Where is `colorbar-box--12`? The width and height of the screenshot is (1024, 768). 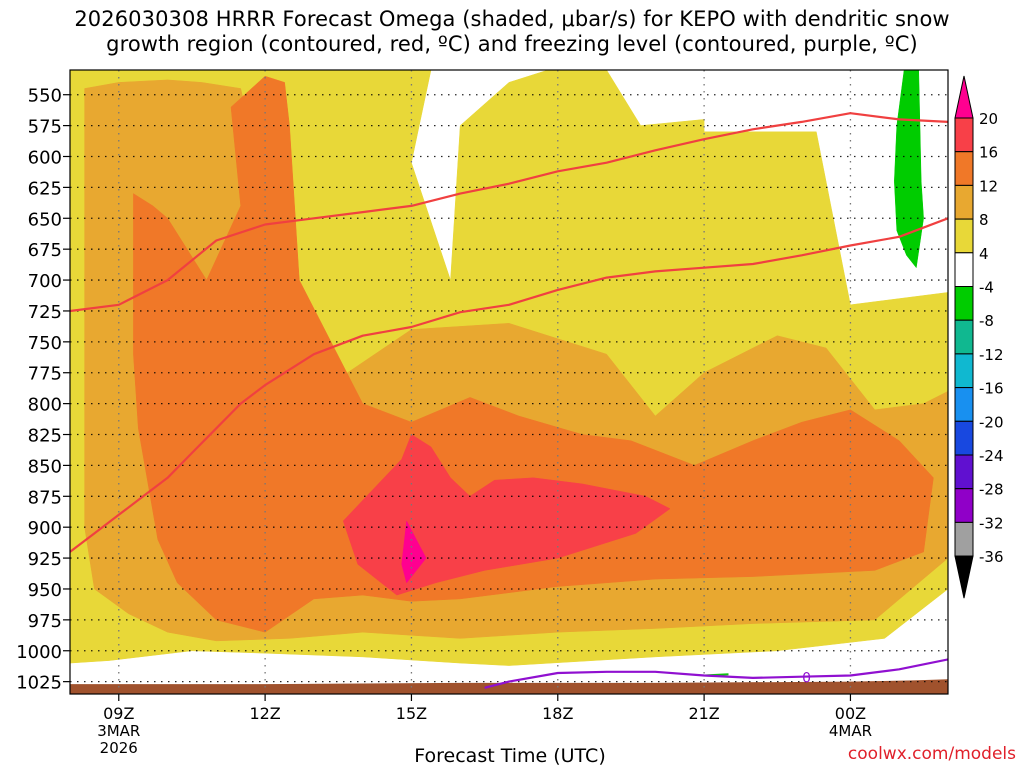 colorbar-box--12 is located at coordinates (964, 337).